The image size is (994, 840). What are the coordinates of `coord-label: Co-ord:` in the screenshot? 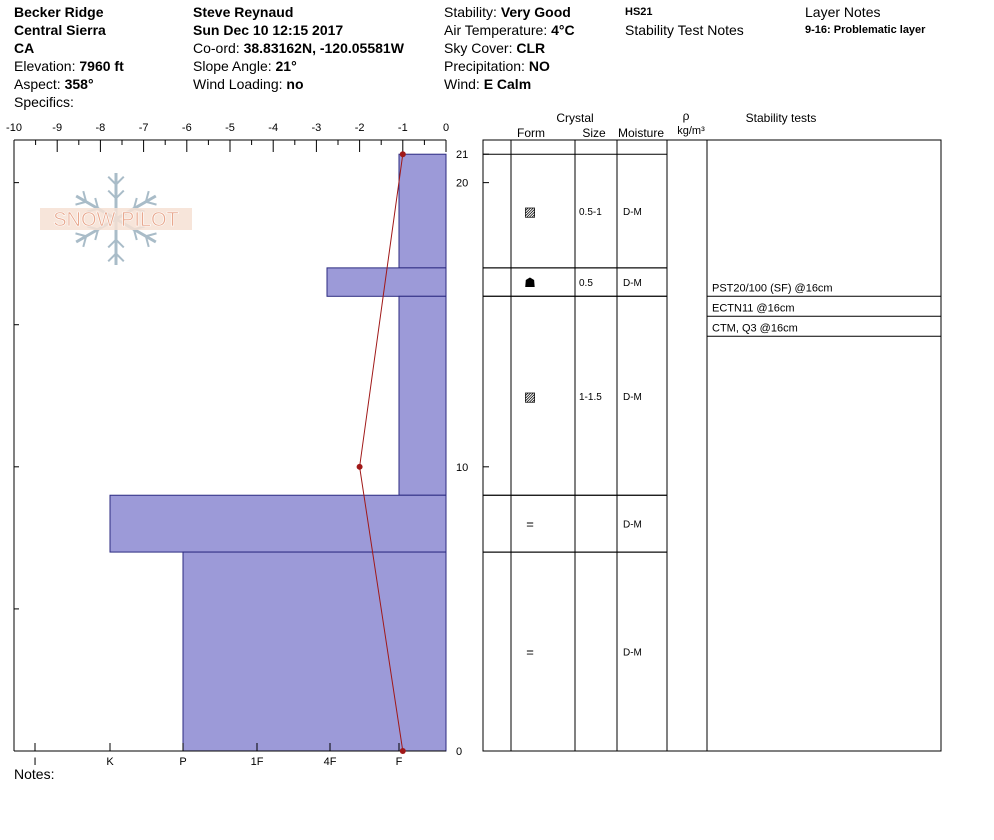 It's located at (216, 48).